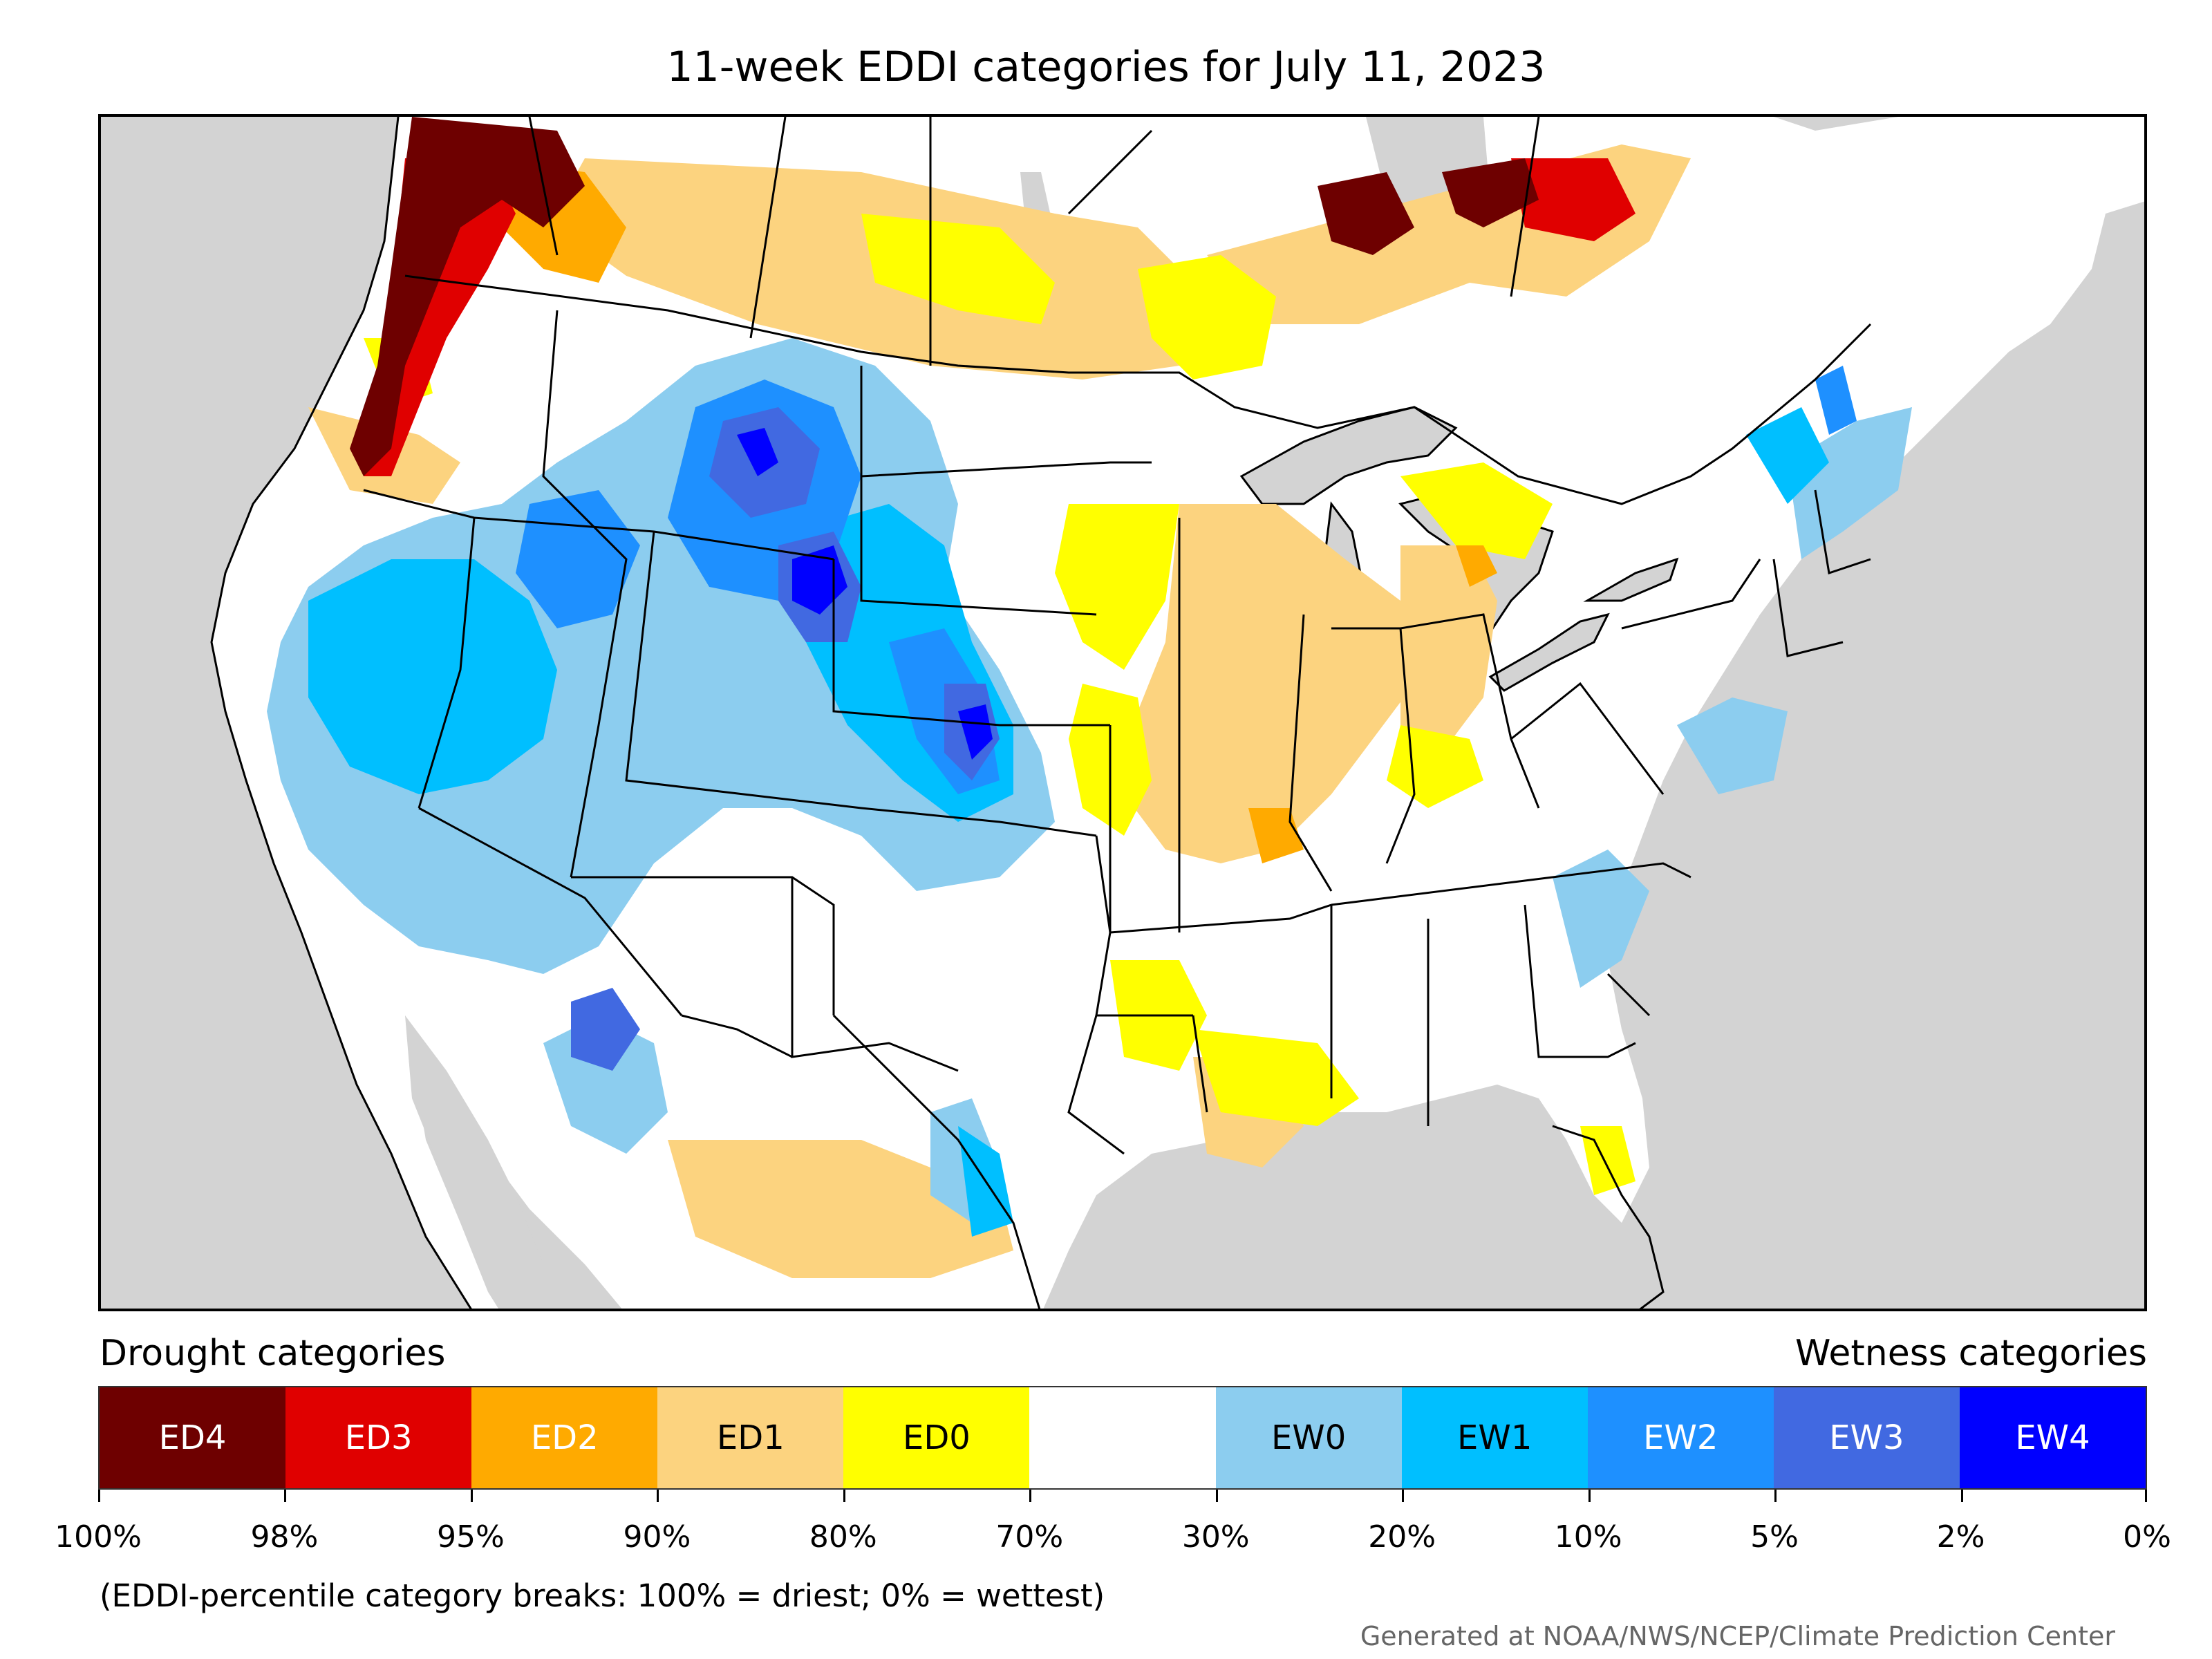 The width and height of the screenshot is (2212, 1659). Describe the element at coordinates (273, 1353) in the screenshot. I see `drought-categories-heading: Drought categories` at that location.